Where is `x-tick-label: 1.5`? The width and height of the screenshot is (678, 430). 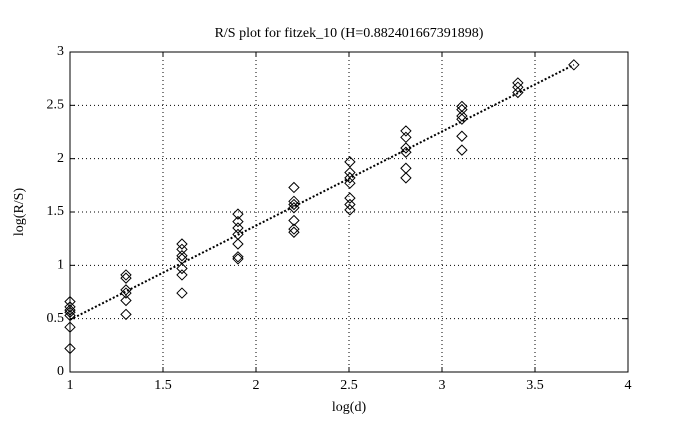 x-tick-label: 1.5 is located at coordinates (163, 385).